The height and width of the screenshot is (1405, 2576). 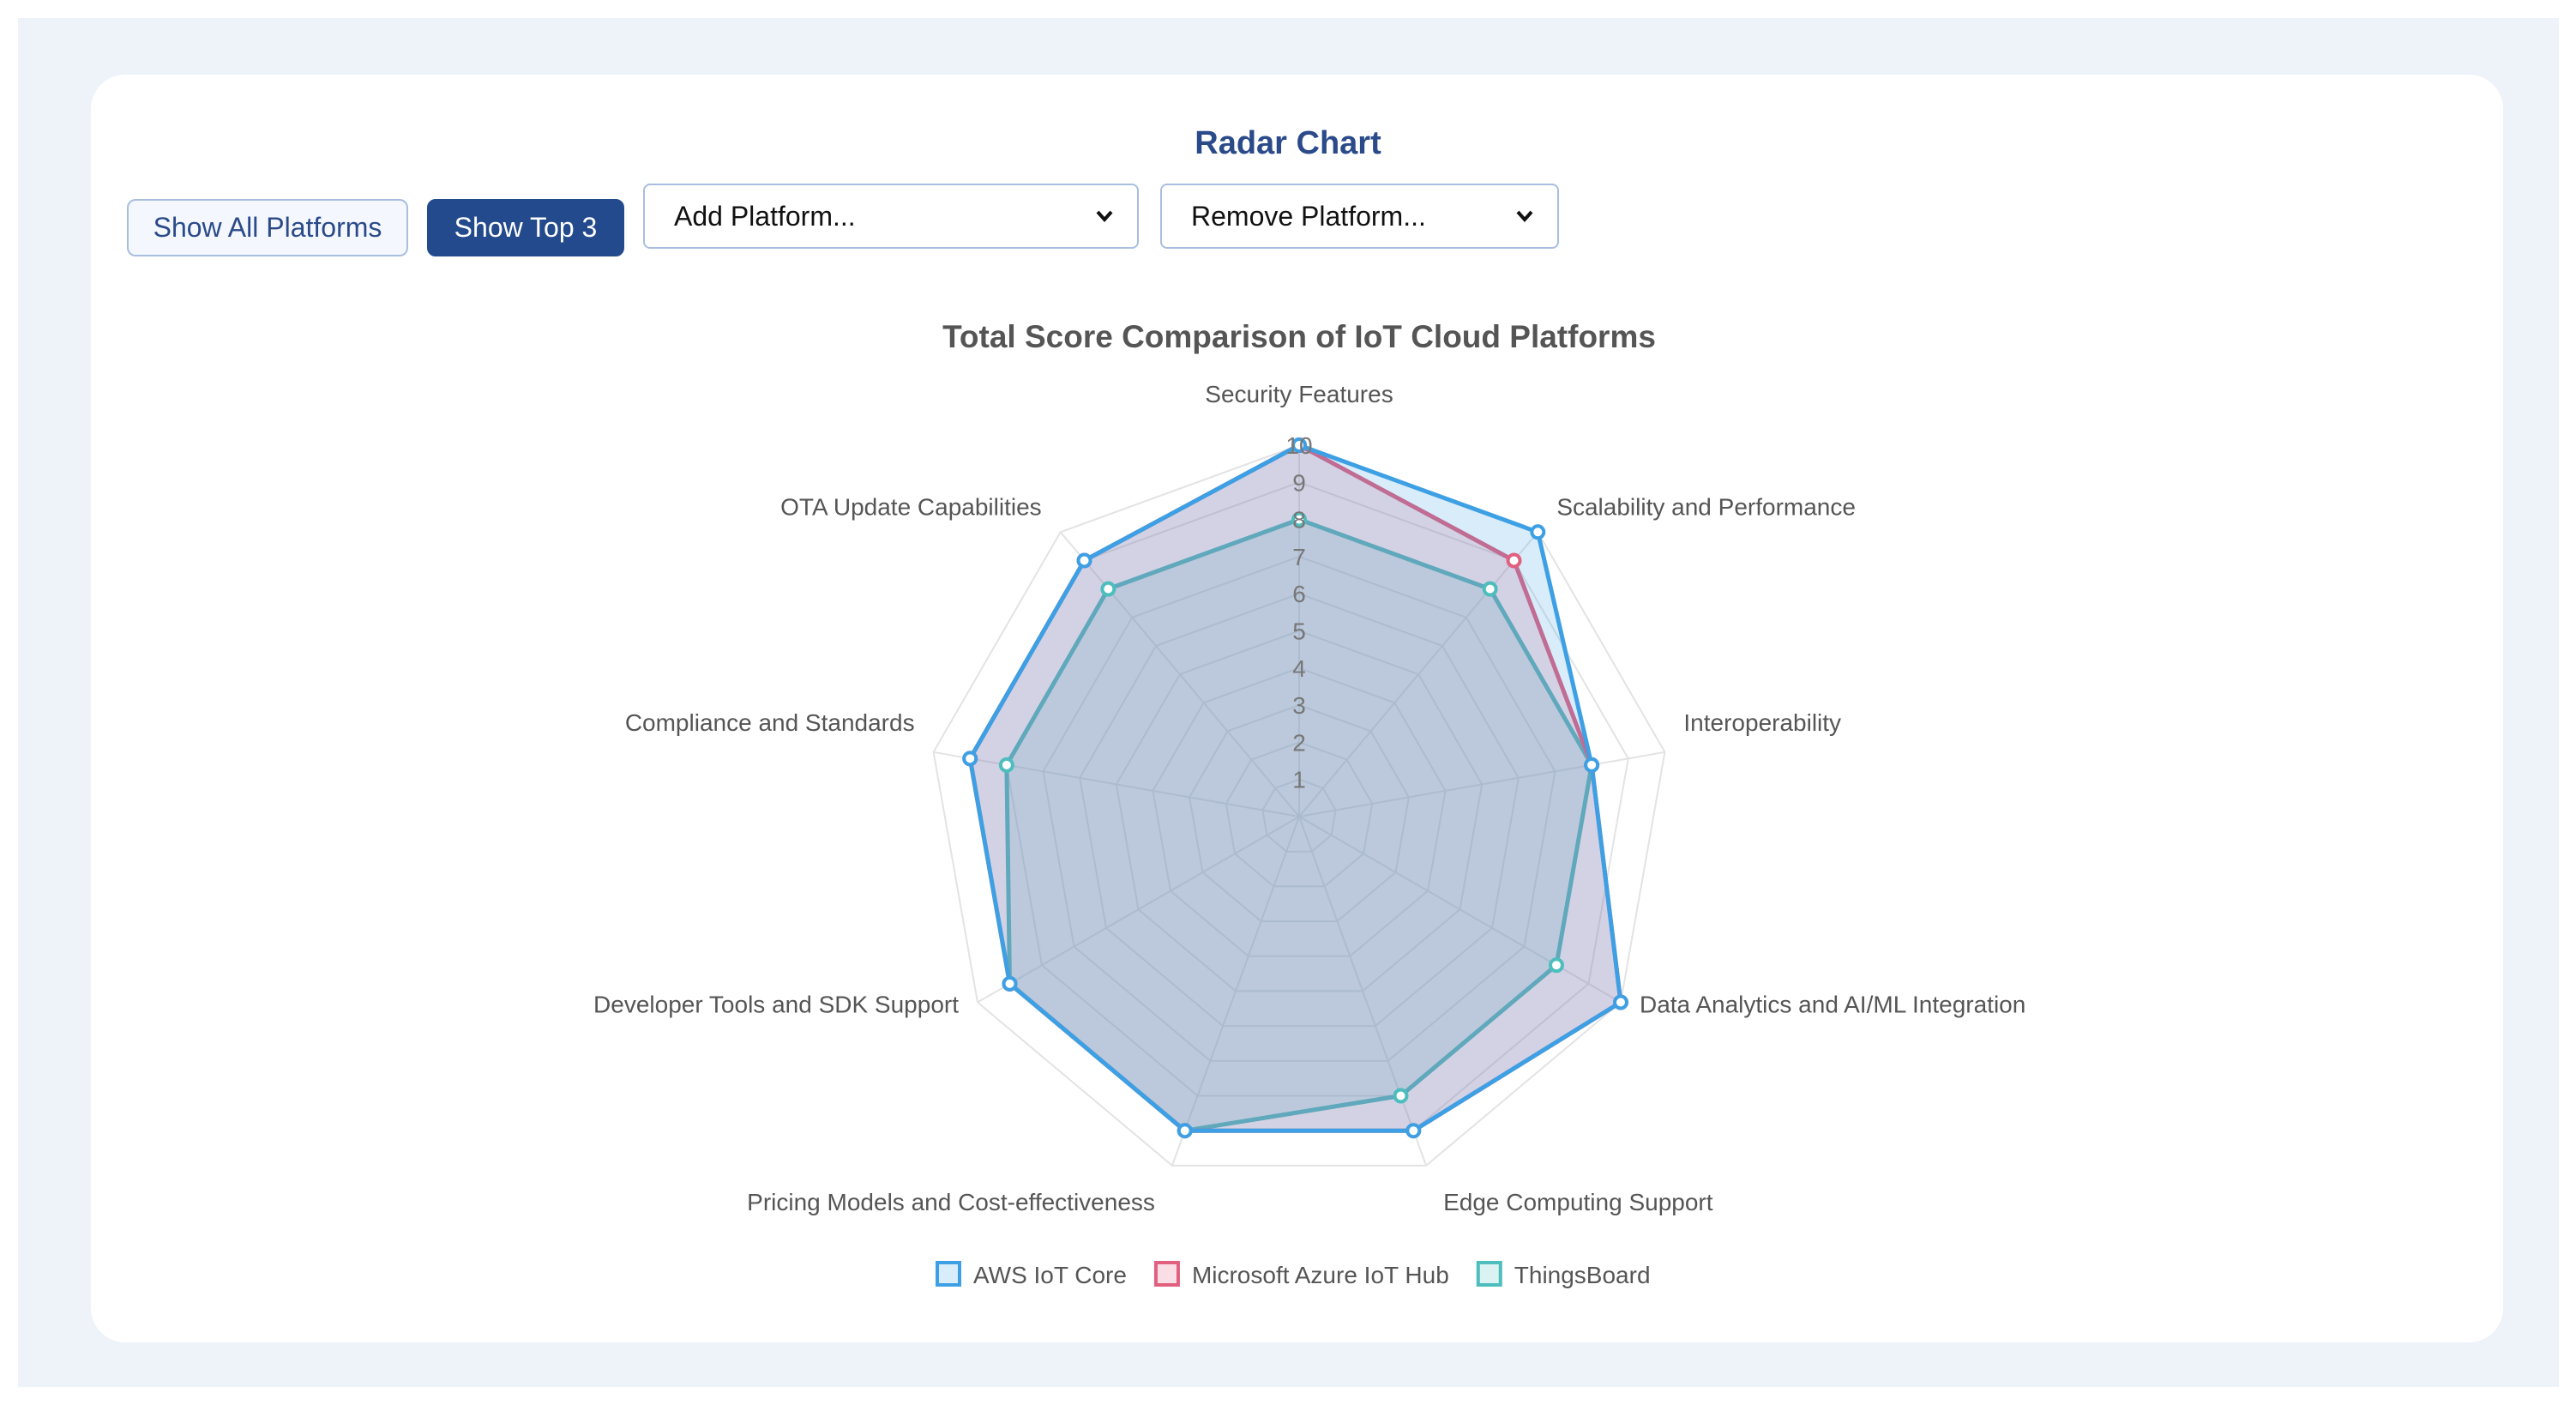 I want to click on radial-tick-label: 10, so click(x=1298, y=445).